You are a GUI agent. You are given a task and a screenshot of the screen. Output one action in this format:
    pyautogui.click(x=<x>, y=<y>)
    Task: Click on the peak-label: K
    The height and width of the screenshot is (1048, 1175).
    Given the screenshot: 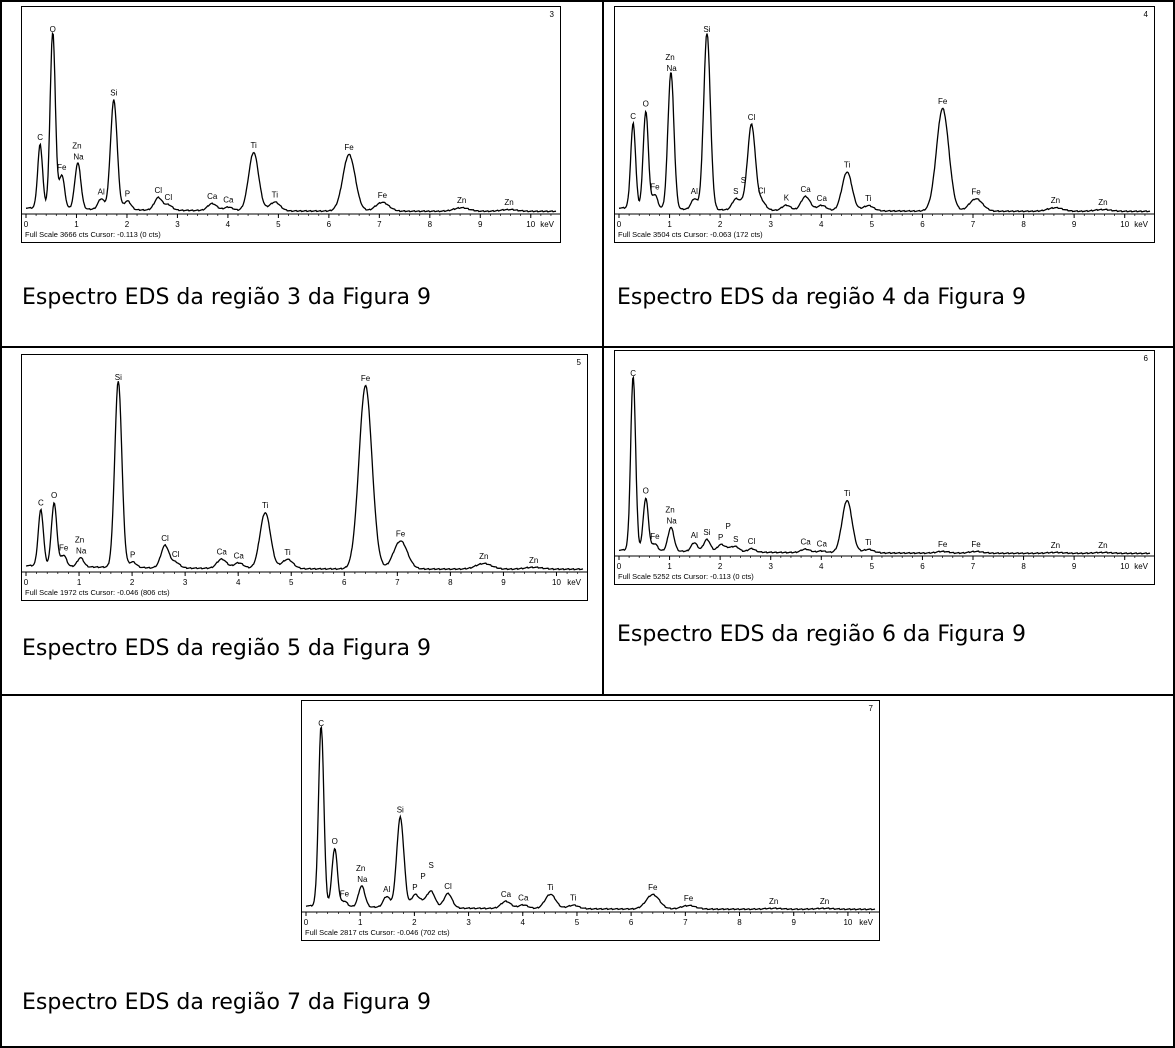 What is the action you would take?
    pyautogui.click(x=787, y=198)
    